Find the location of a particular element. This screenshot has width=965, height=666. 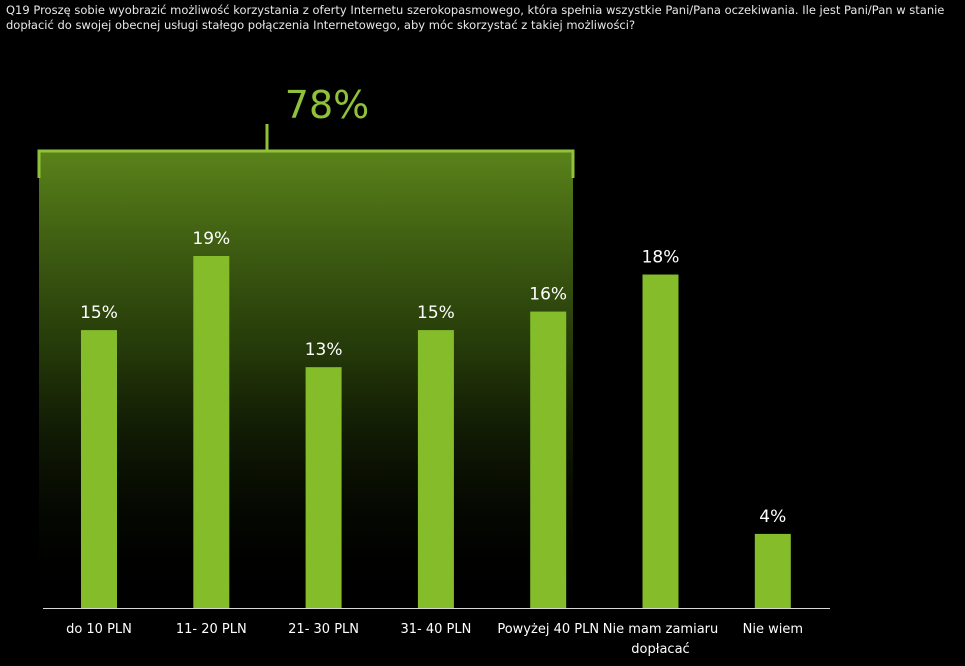

bracket-total-label: 78% is located at coordinates (327, 105).